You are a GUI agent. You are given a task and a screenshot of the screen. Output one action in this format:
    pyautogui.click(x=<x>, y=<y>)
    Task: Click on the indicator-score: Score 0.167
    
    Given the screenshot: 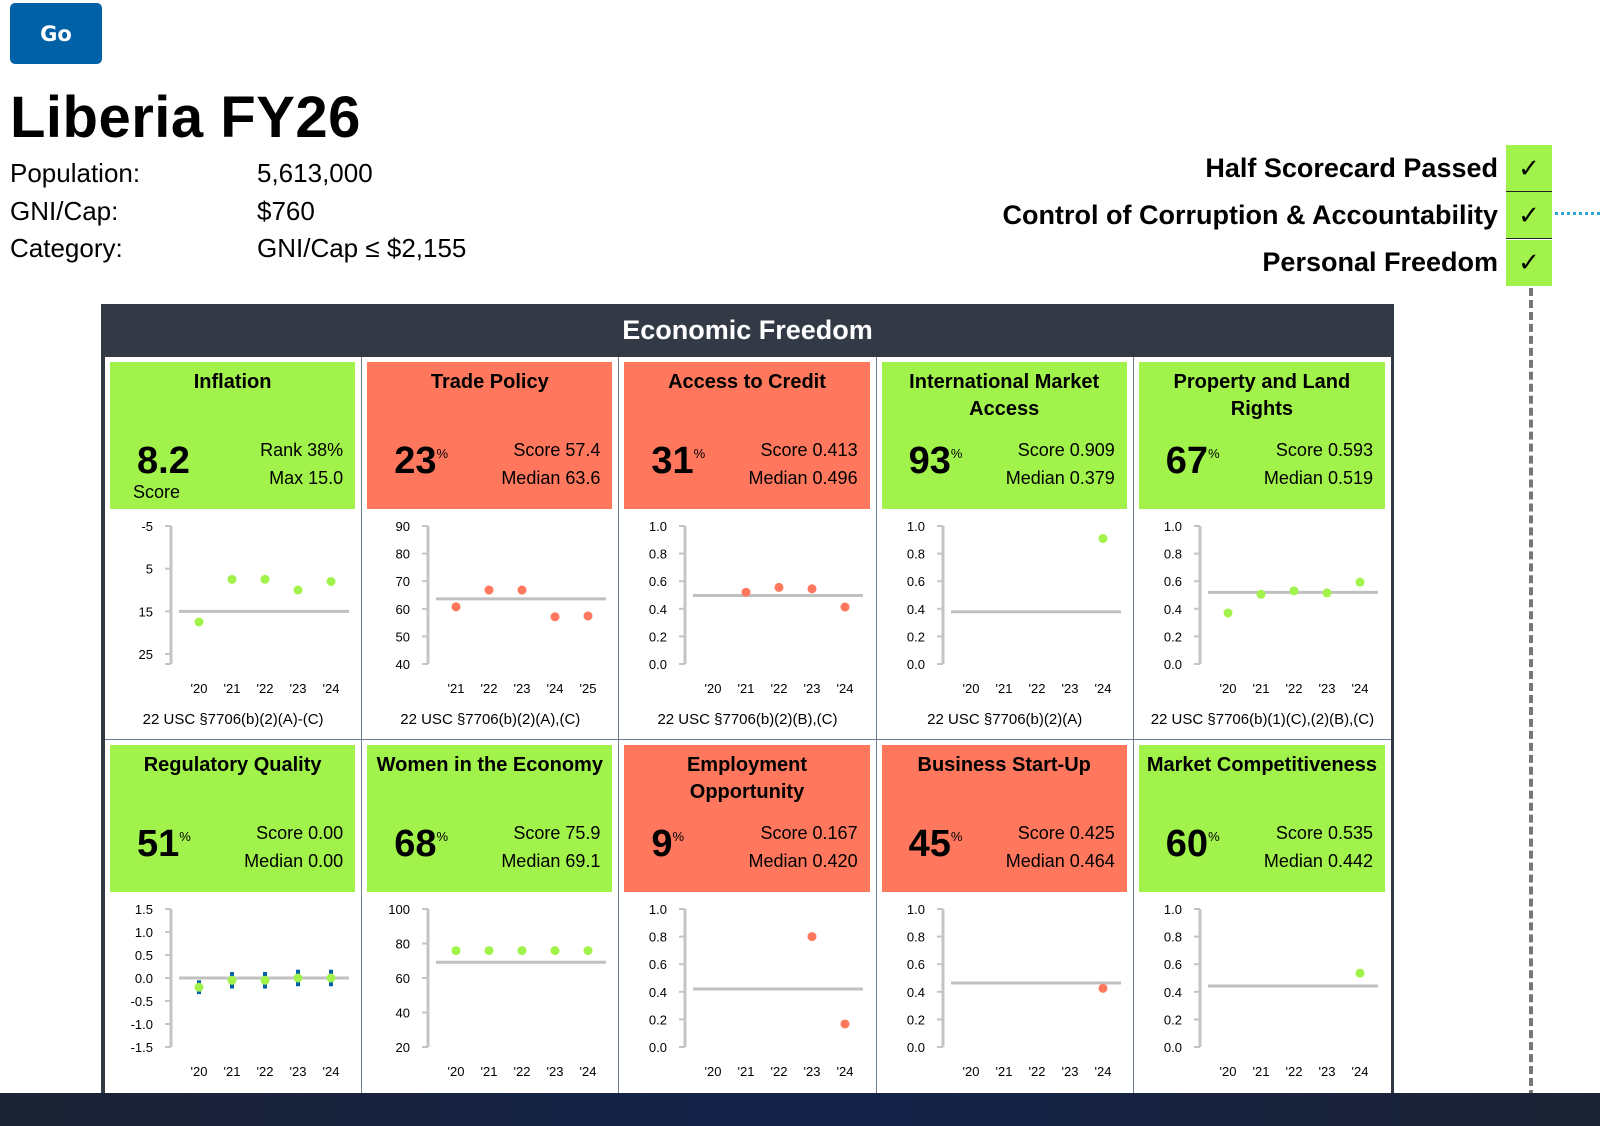 What is the action you would take?
    pyautogui.click(x=809, y=833)
    